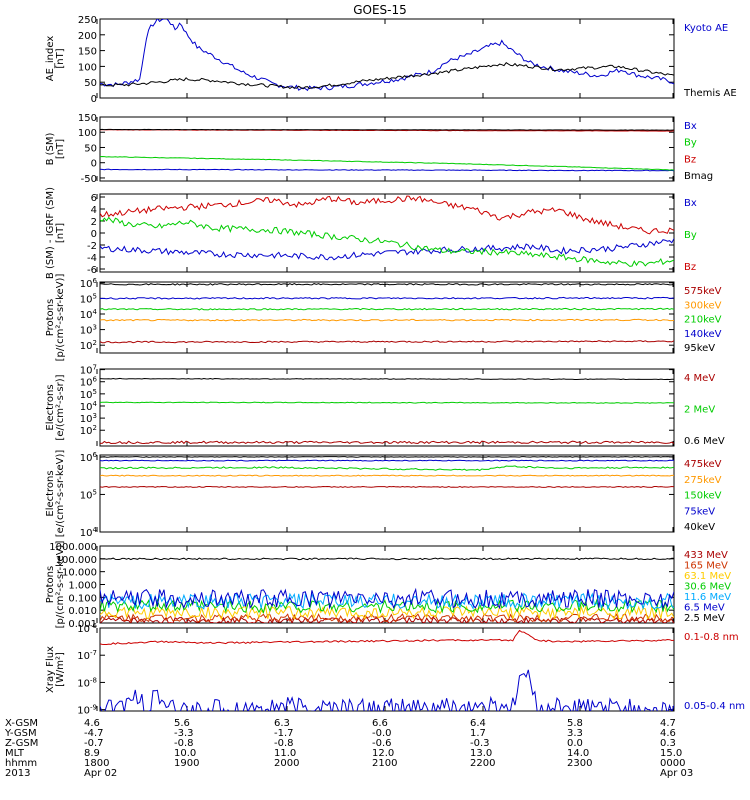  Describe the element at coordinates (88, 418) in the screenshot. I see `y-tick-label: 103` at that location.